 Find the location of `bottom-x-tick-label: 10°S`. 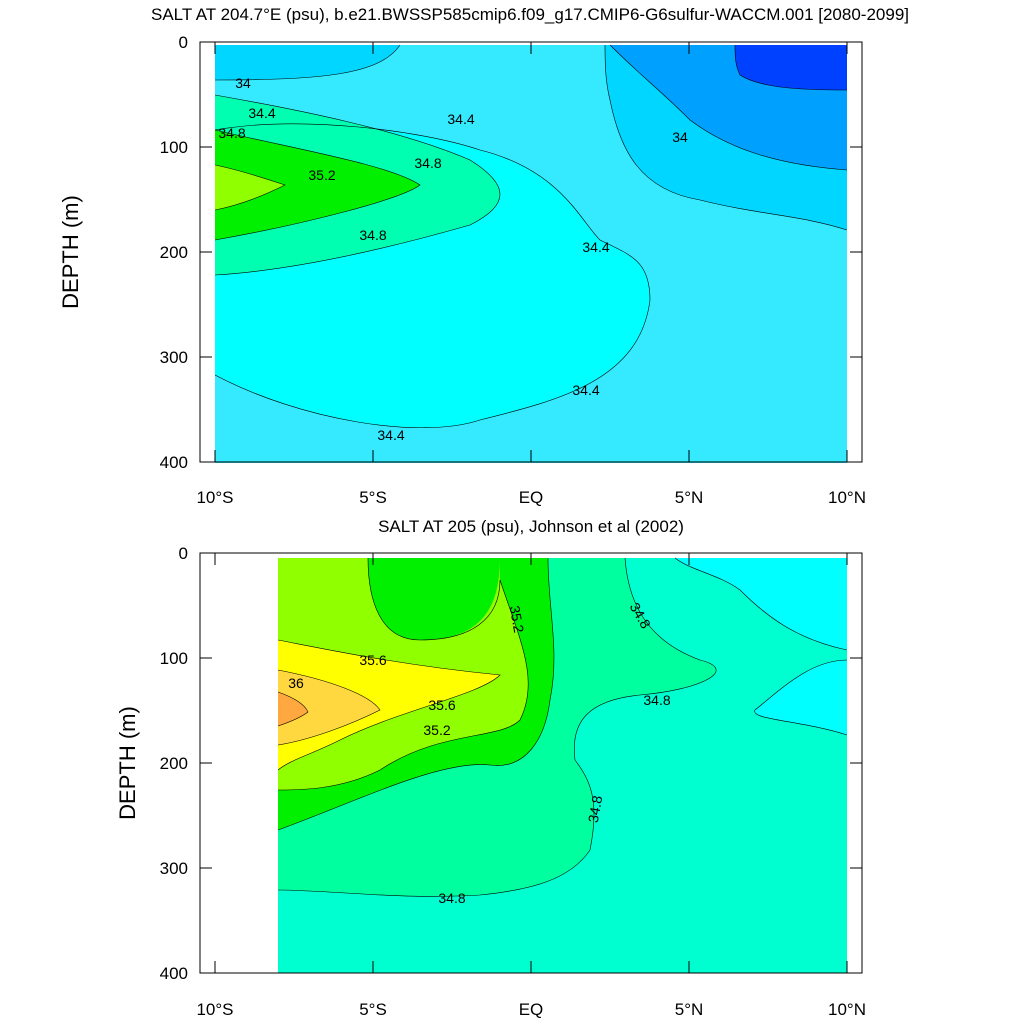

bottom-x-tick-label: 10°S is located at coordinates (214, 1009).